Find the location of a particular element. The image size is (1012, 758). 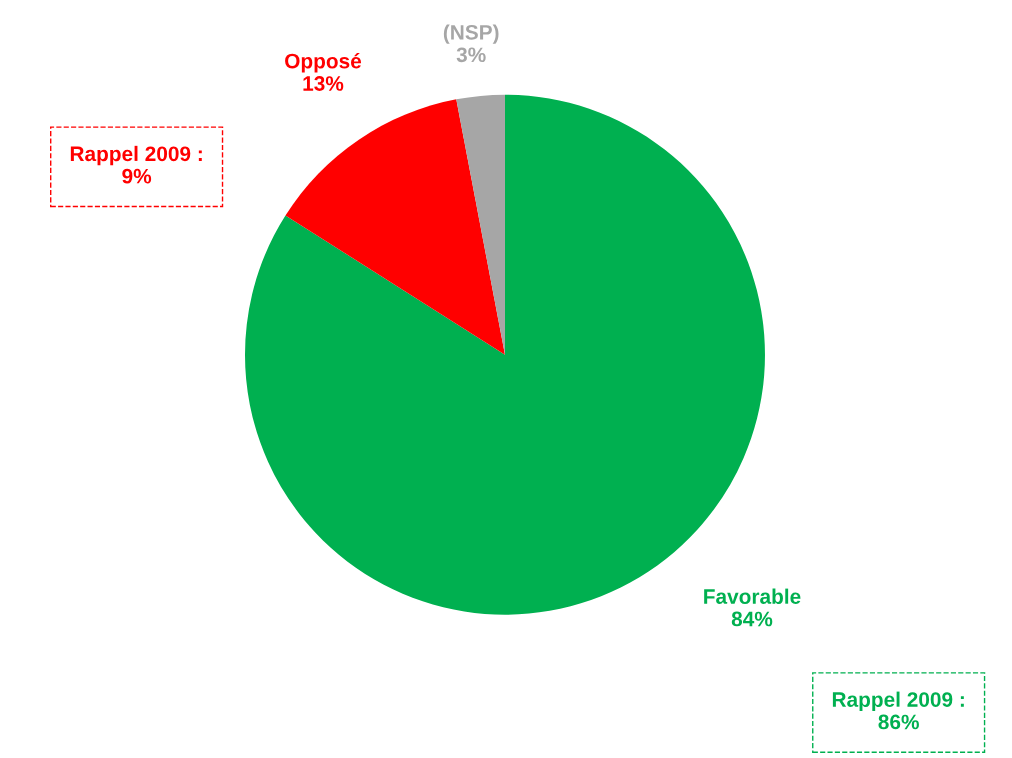

text: Rappel 2009 : 9% is located at coordinates (136, 164).